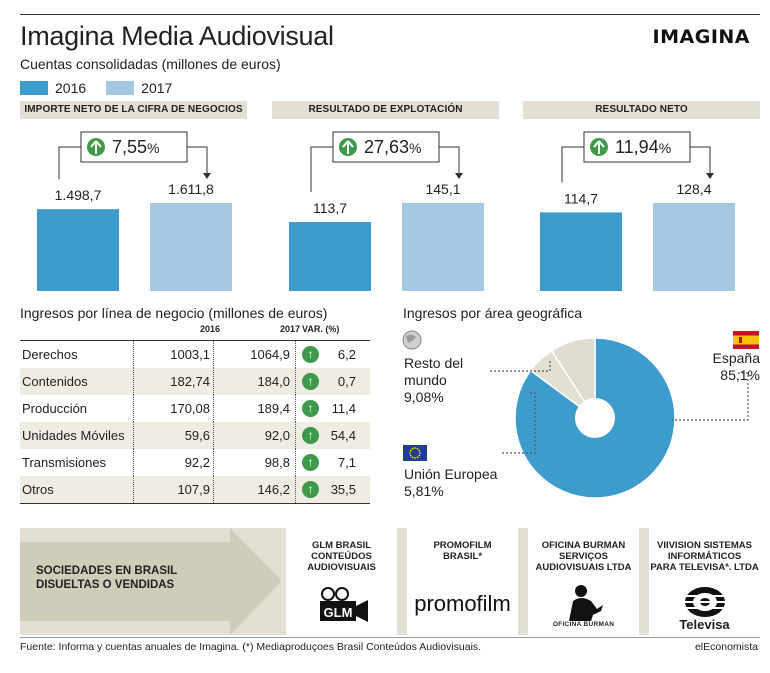  Describe the element at coordinates (705, 602) in the screenshot. I see `televisa-logo-icon` at that location.